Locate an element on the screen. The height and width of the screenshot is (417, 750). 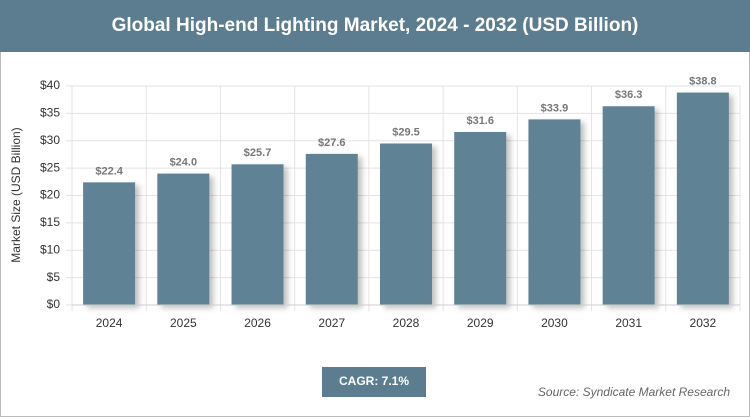
y-tick-label: $40 is located at coordinates (50, 85).